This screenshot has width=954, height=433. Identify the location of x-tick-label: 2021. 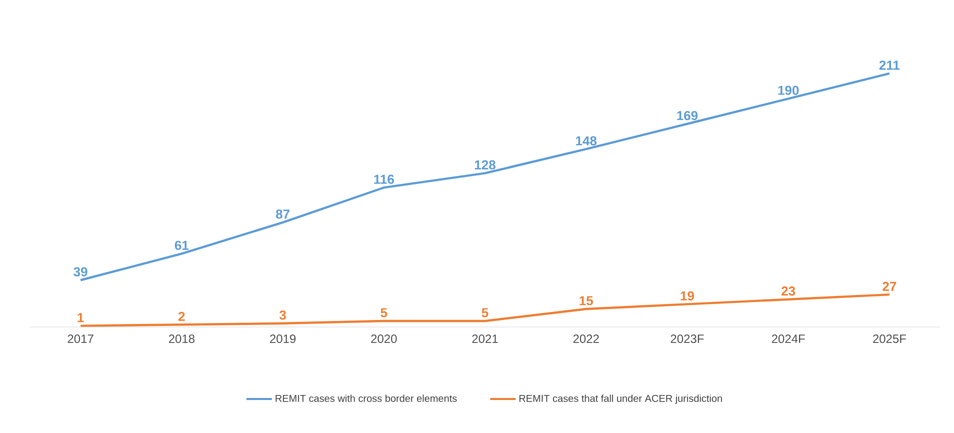
(485, 339).